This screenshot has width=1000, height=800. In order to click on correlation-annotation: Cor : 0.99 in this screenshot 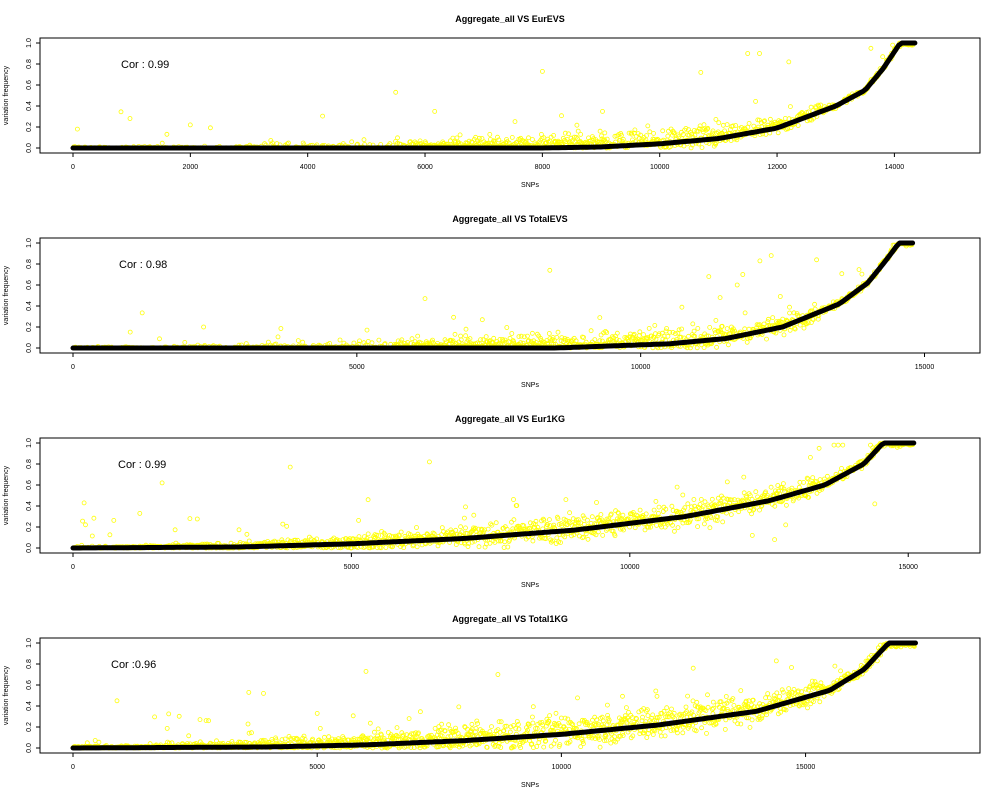, I will do `click(142, 465)`.